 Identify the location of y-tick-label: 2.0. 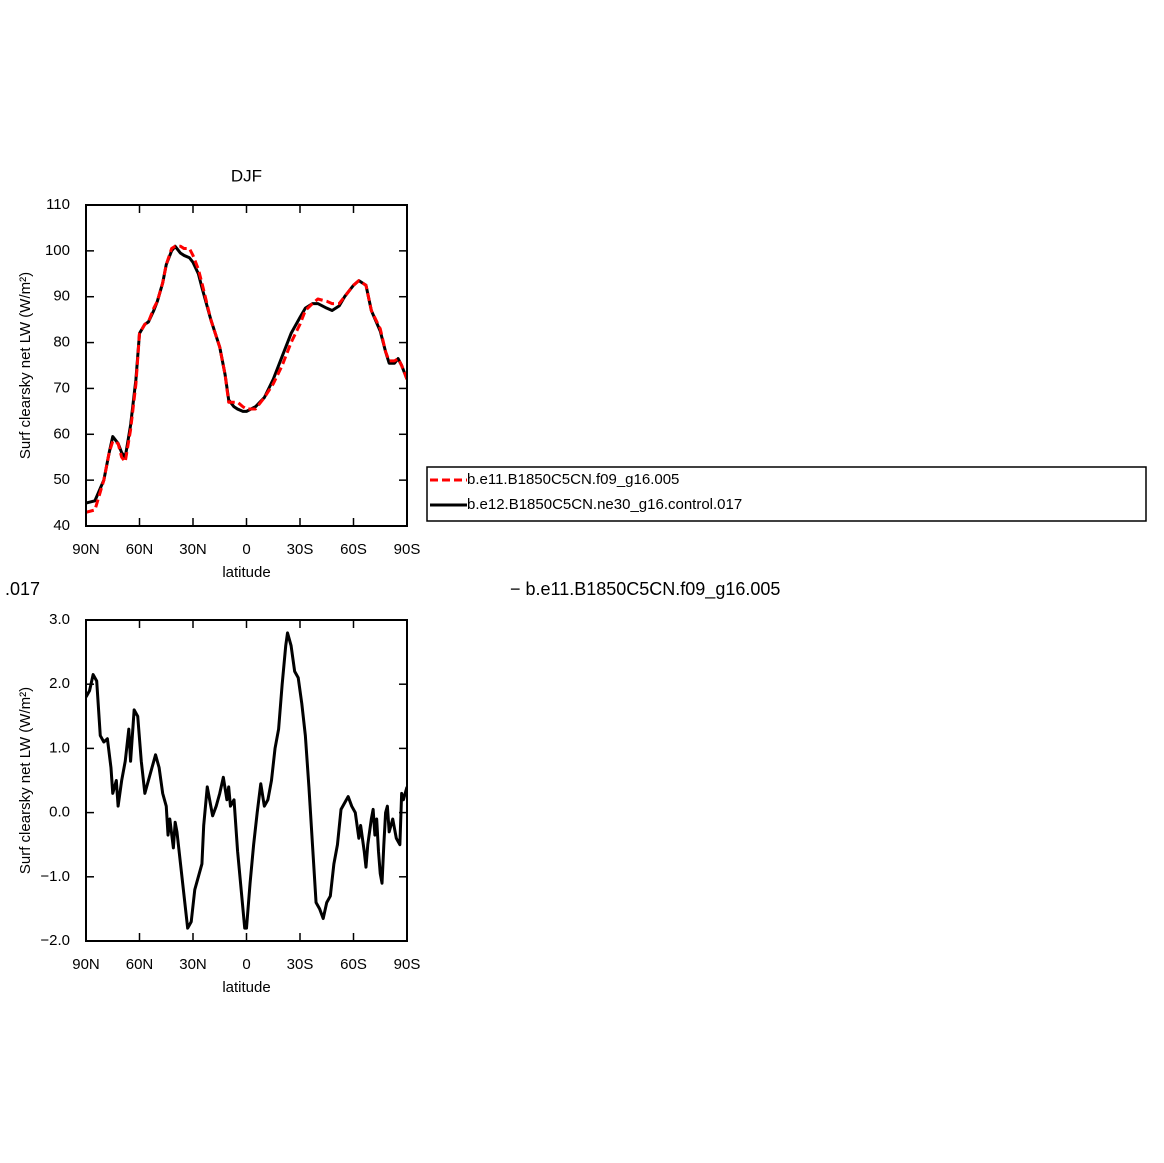
(59, 683).